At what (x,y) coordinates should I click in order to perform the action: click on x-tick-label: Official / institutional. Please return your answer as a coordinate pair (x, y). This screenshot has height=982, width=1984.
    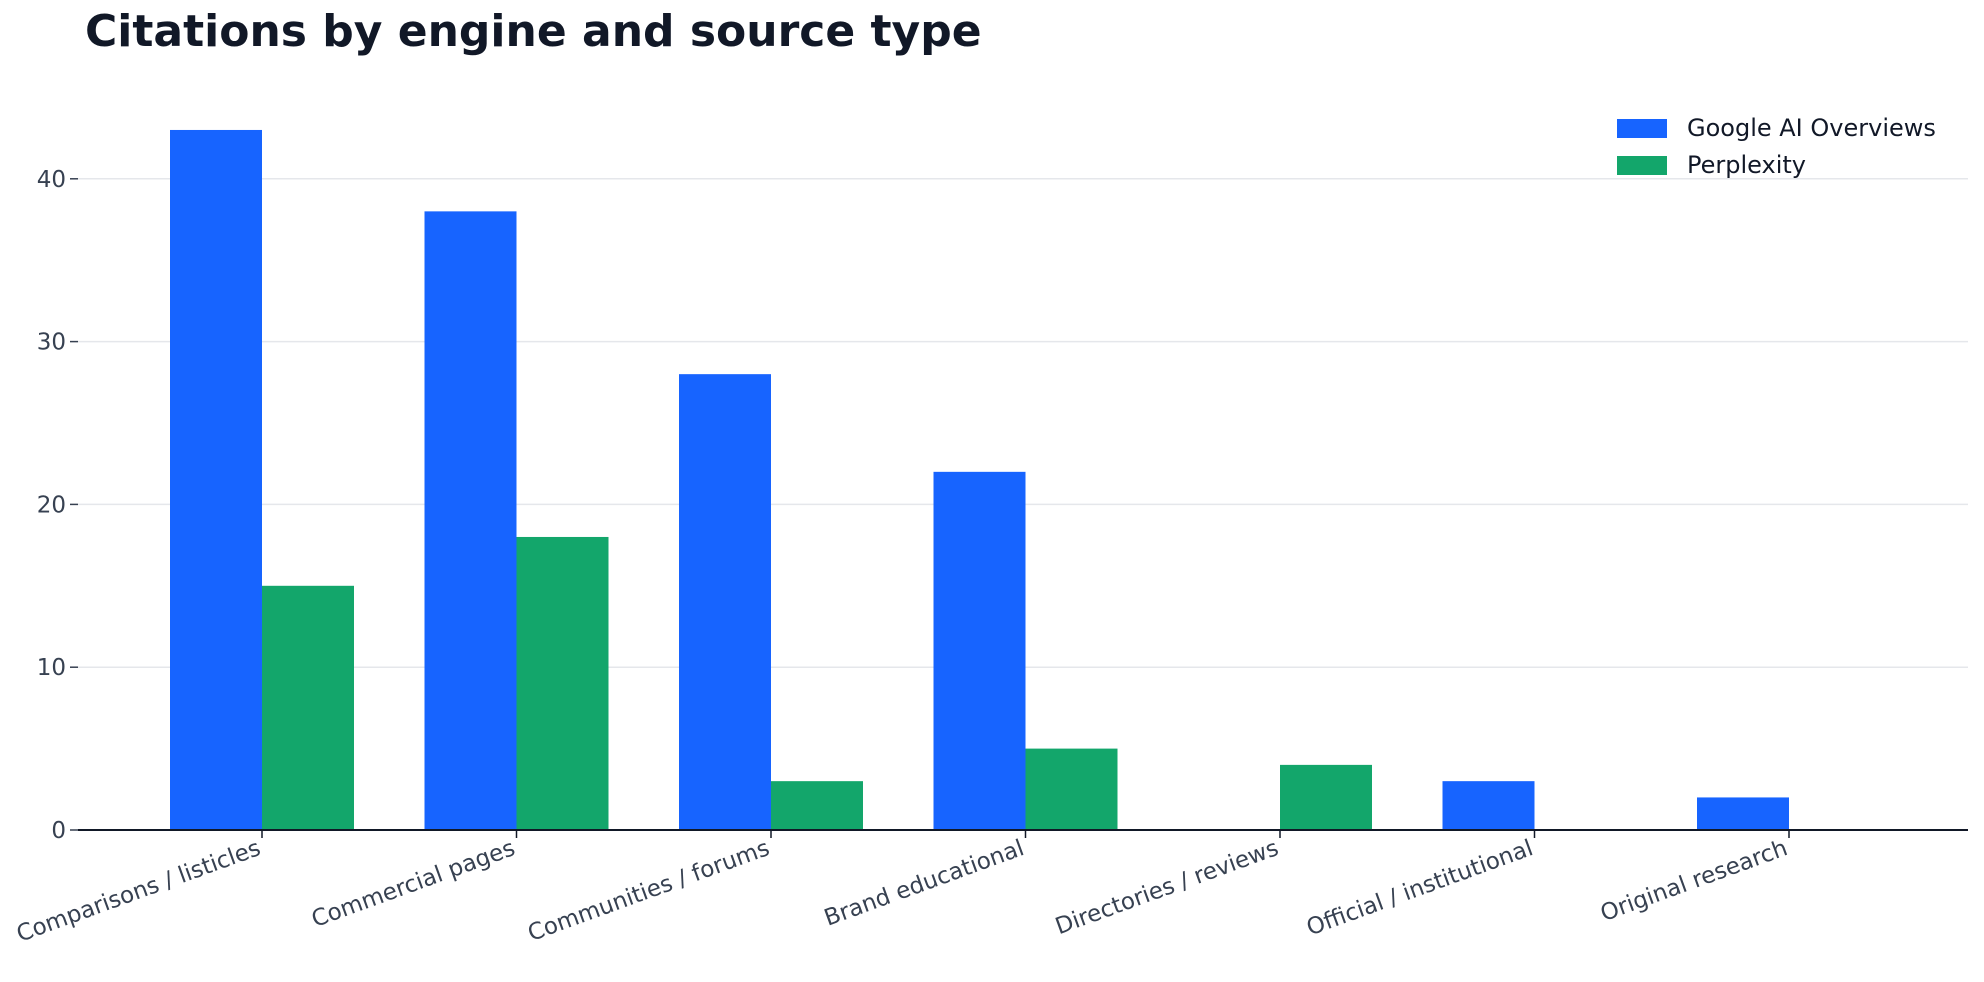
    Looking at the image, I should click on (1419, 888).